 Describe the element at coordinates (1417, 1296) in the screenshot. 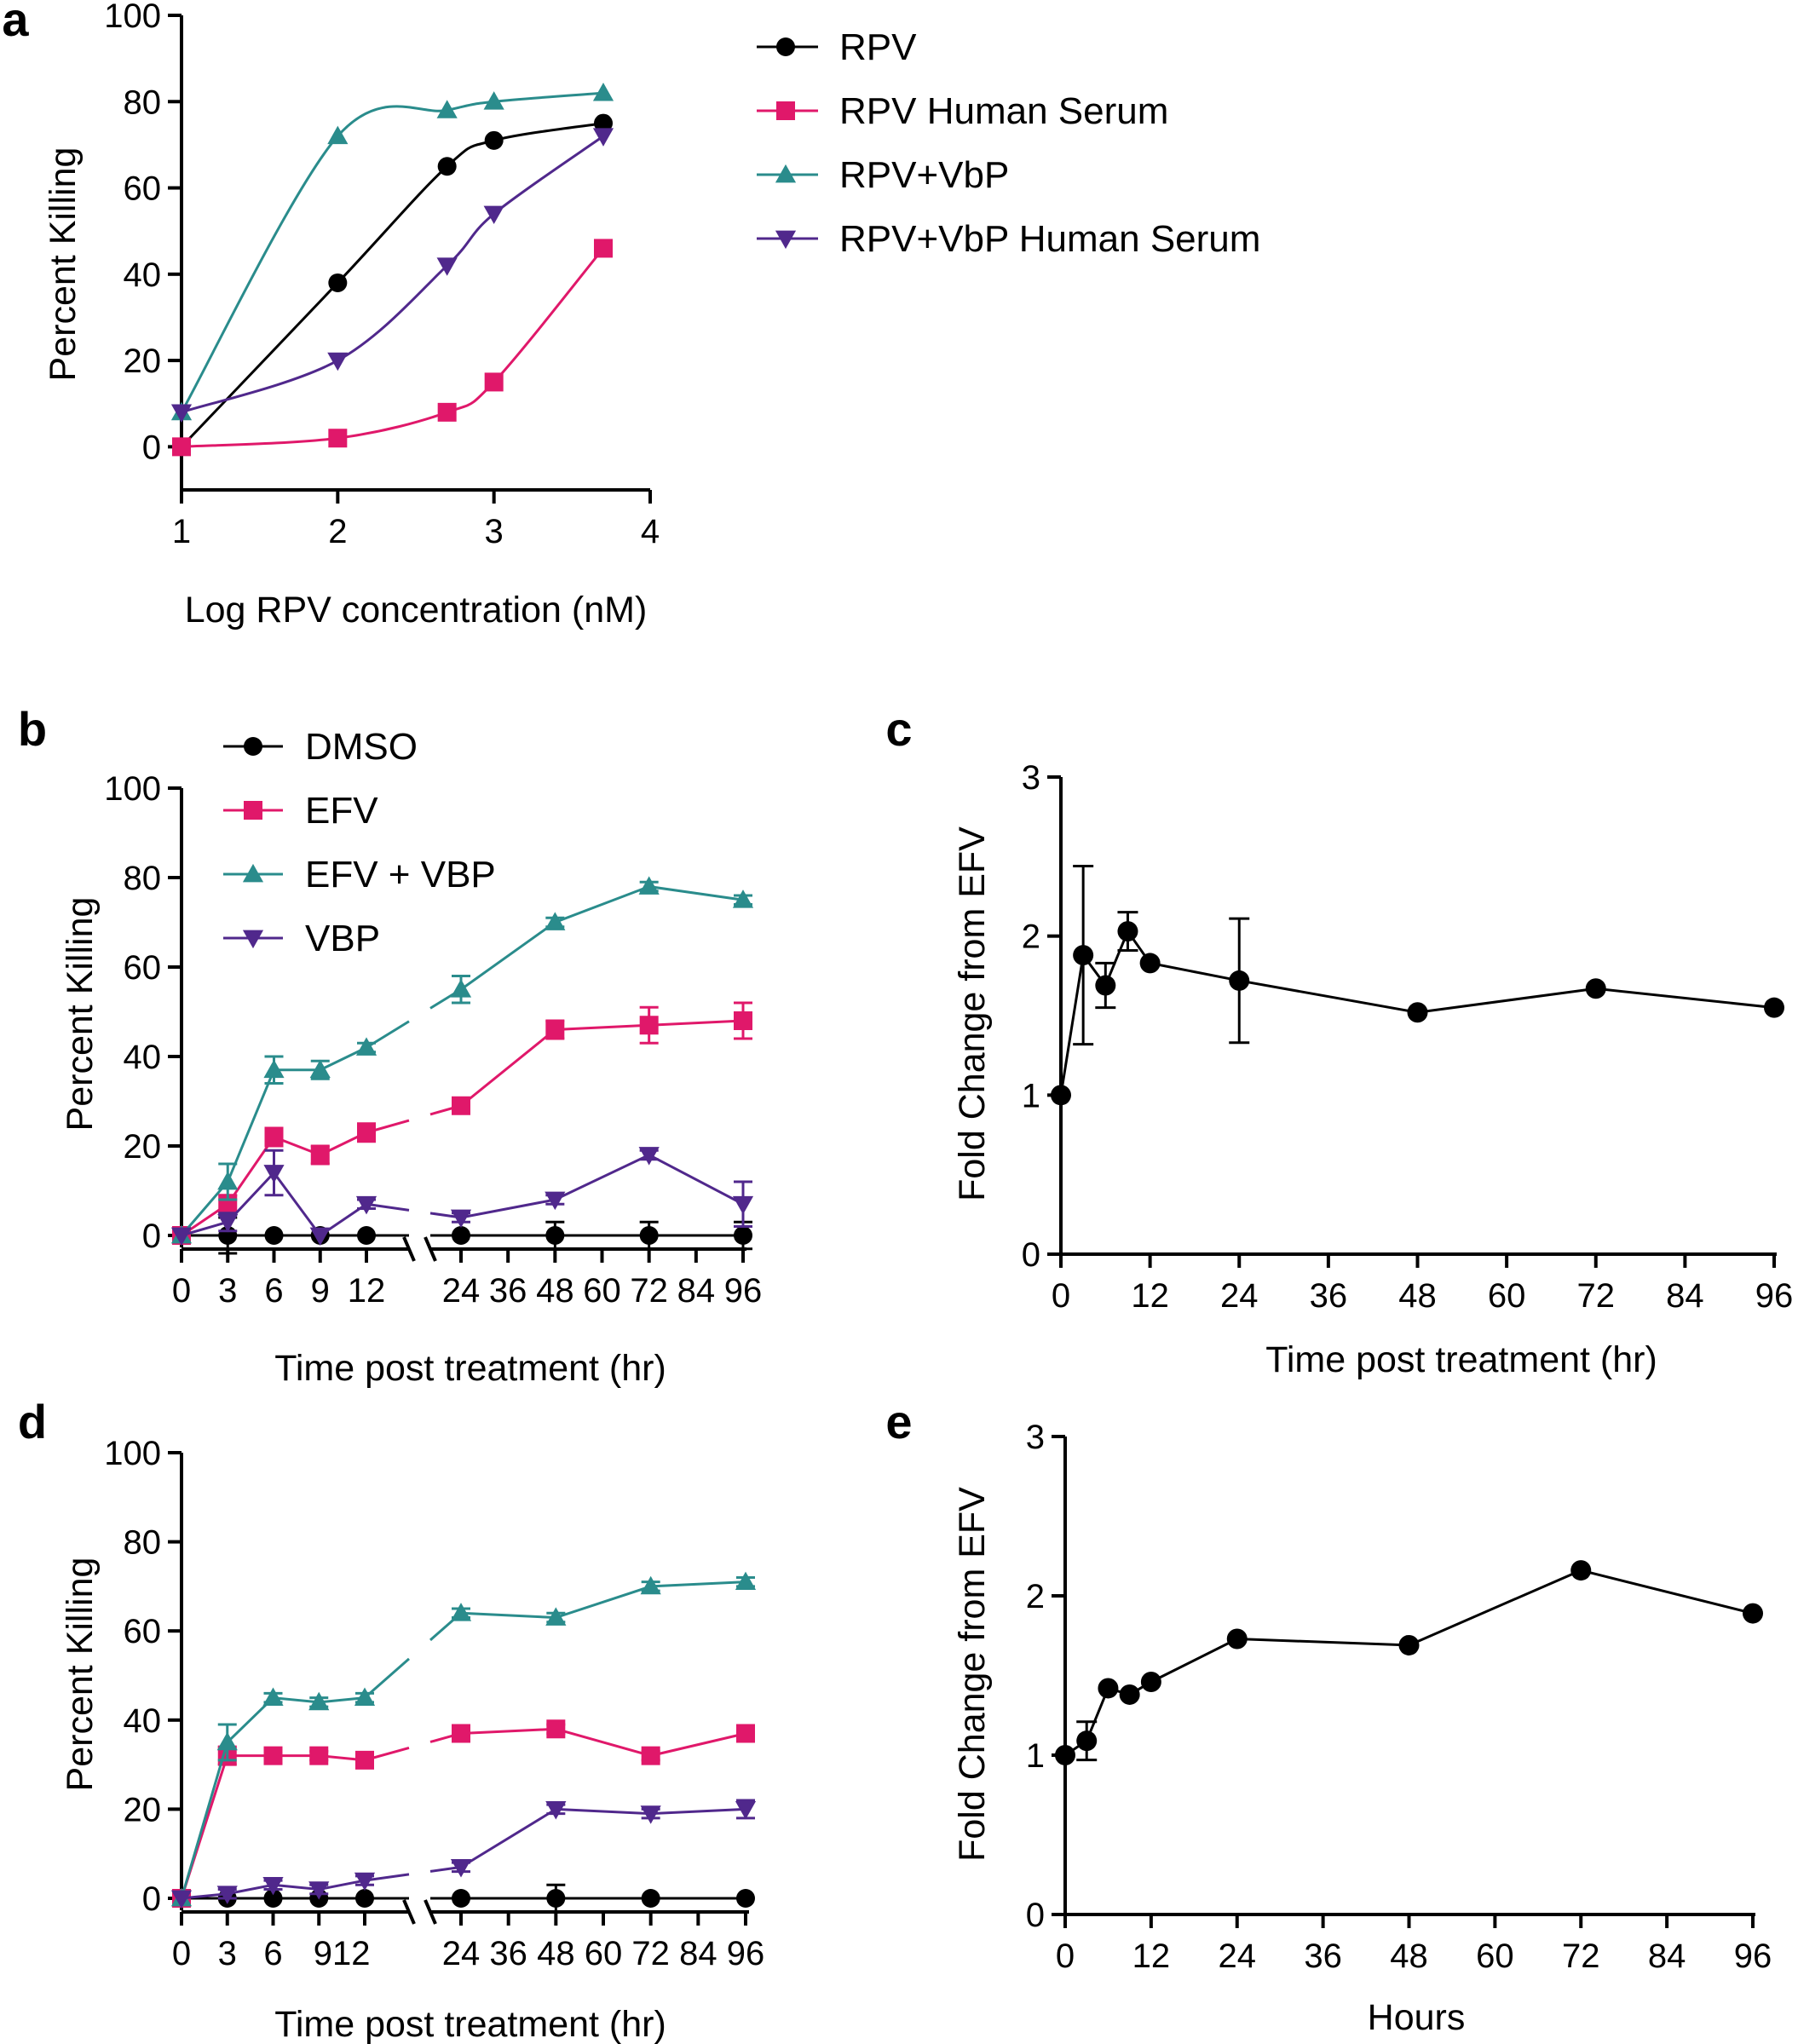

I see `x-tick-label: 48` at that location.